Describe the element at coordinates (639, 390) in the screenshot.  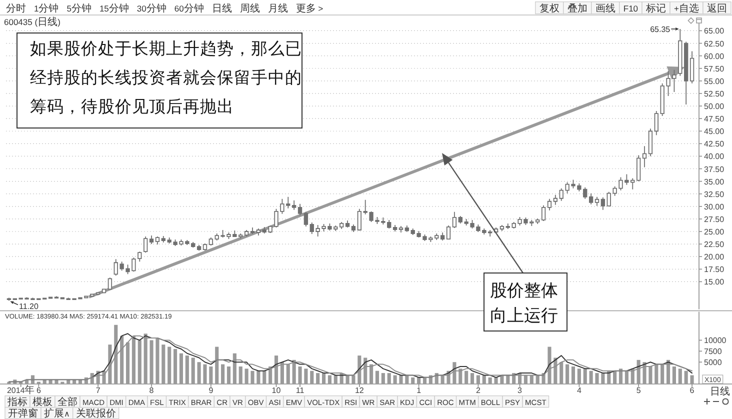
I see `x-tick-label: 5` at that location.